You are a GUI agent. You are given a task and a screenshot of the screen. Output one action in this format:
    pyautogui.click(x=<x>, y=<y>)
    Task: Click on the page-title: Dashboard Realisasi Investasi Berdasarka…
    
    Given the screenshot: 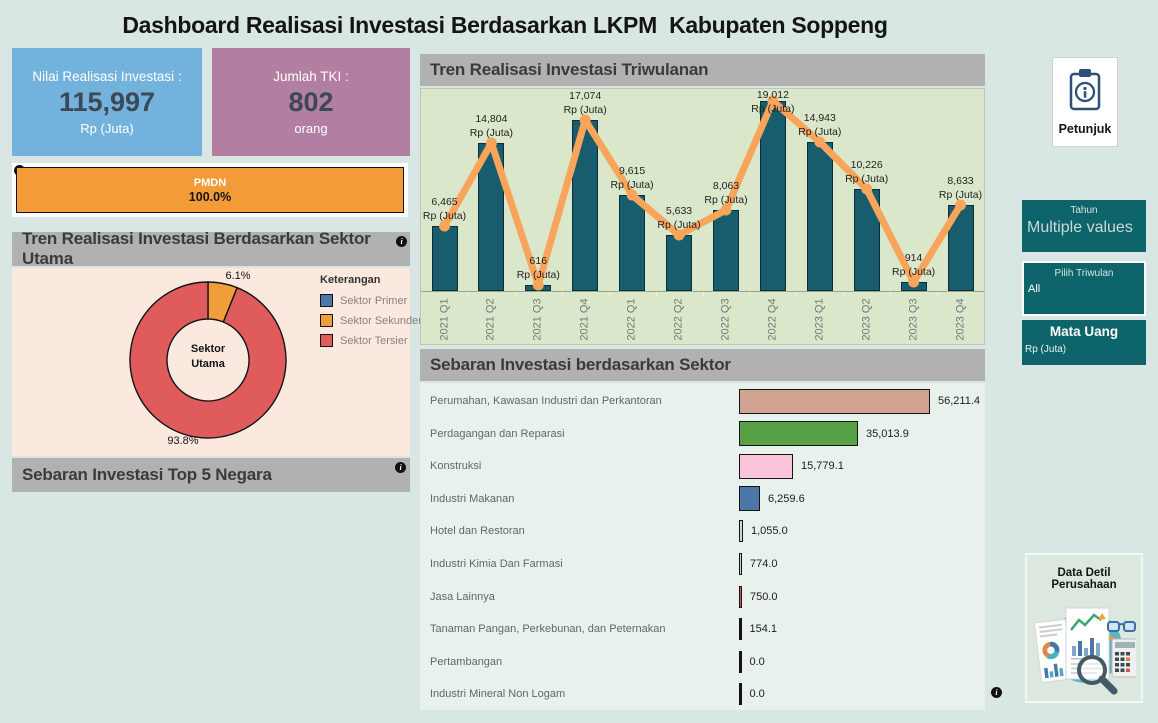 What is the action you would take?
    pyautogui.click(x=505, y=25)
    